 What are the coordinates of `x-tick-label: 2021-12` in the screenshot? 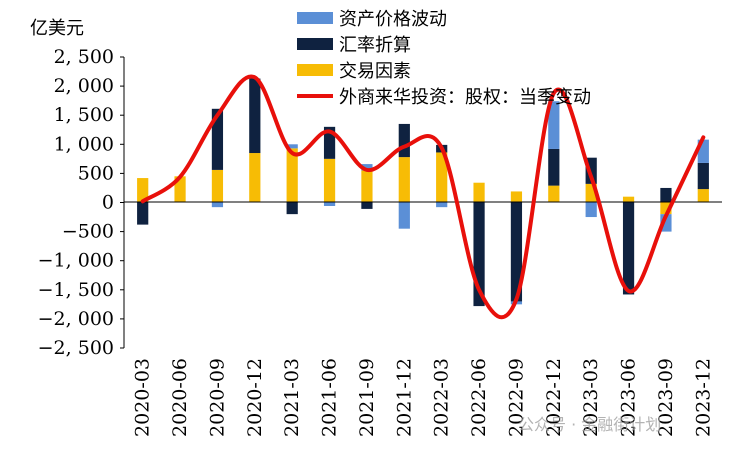 It's located at (404, 397).